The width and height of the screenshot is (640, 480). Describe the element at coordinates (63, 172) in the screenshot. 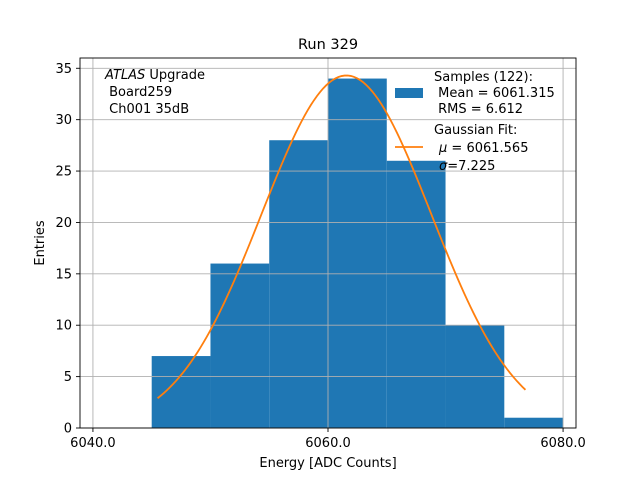

I see `y-tick-label: 25` at that location.